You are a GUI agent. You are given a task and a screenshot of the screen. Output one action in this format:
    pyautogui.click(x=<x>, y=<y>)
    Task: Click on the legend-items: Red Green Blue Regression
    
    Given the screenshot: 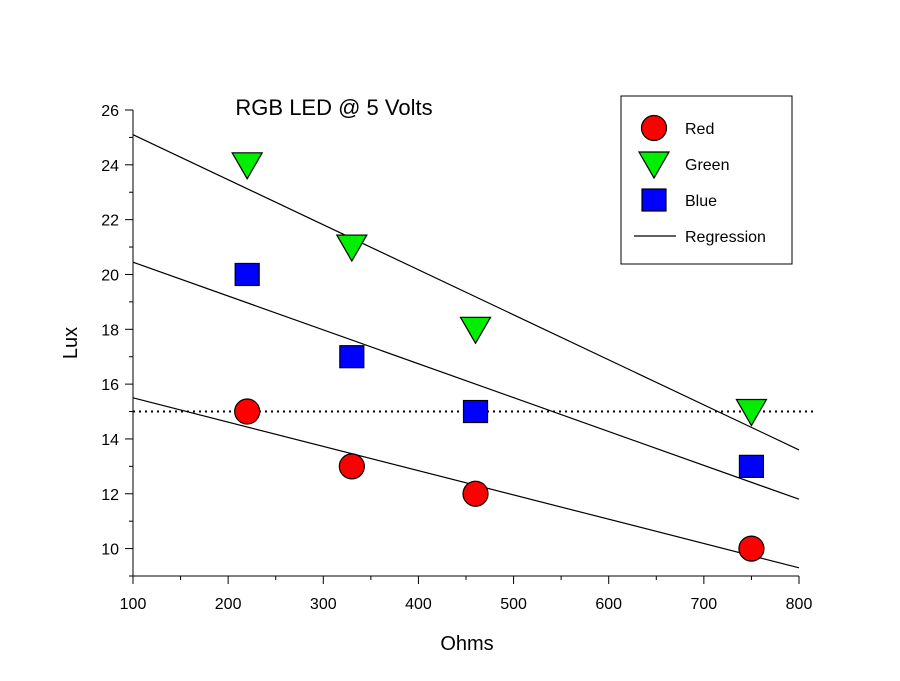 What is the action you would take?
    pyautogui.click(x=700, y=180)
    